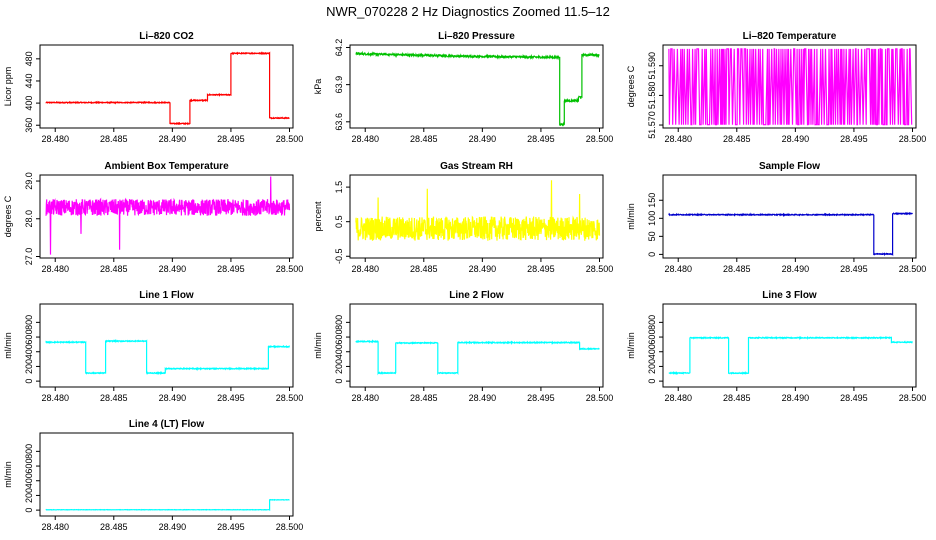  Describe the element at coordinates (476, 36) in the screenshot. I see `panel-title: Li–820 Pressure` at that location.